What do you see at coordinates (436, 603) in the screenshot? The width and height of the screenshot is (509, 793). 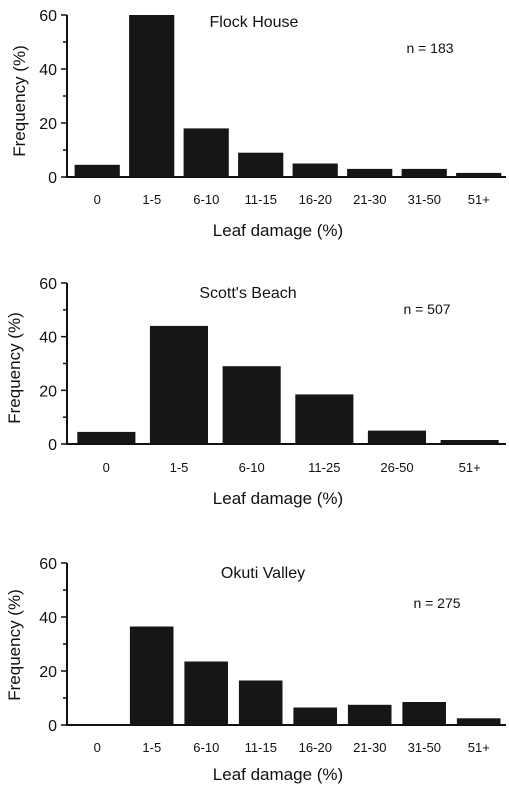 I see `sample-size-label: n = 275` at bounding box center [436, 603].